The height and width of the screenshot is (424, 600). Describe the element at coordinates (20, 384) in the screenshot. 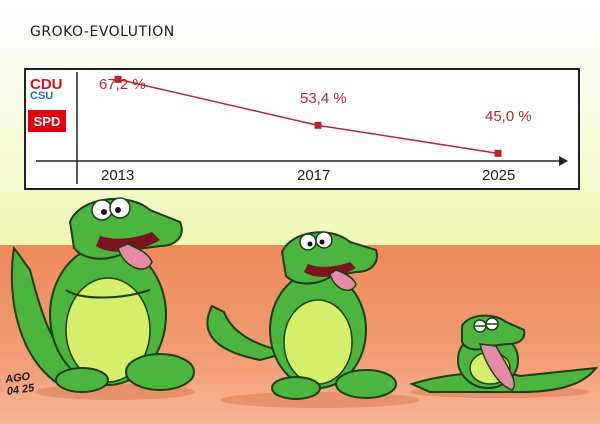

I see `artist-signature: AGO 04 25` at that location.